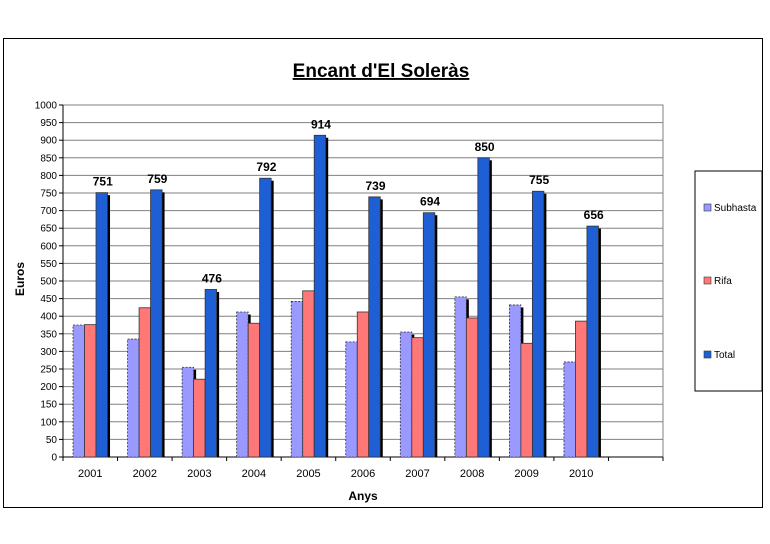 The width and height of the screenshot is (770, 544). Describe the element at coordinates (707, 354) in the screenshot. I see `legend-swatch-total` at that location.